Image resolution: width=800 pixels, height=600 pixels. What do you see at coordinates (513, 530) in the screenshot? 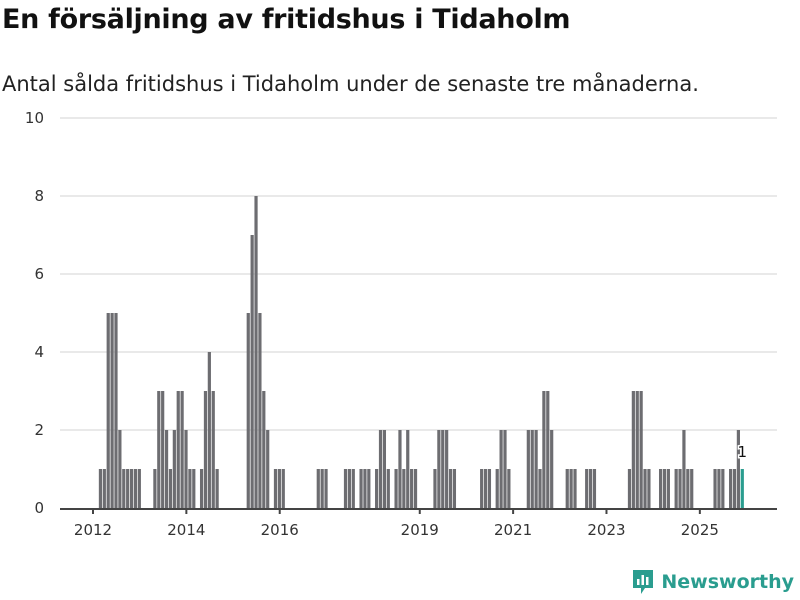
I see `x-tick-label: 2021` at bounding box center [513, 530].